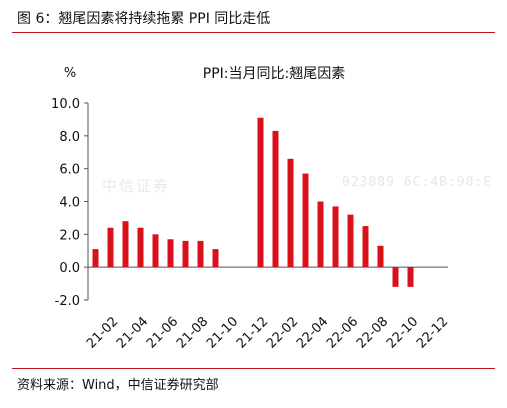 This screenshot has height=408, width=507. I want to click on y-tick-label: 4.0, so click(69, 203).